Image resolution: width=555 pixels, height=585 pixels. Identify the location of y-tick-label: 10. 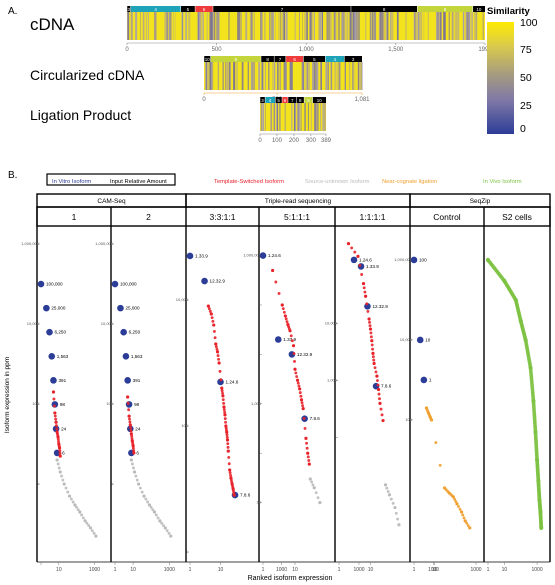
(259, 502).